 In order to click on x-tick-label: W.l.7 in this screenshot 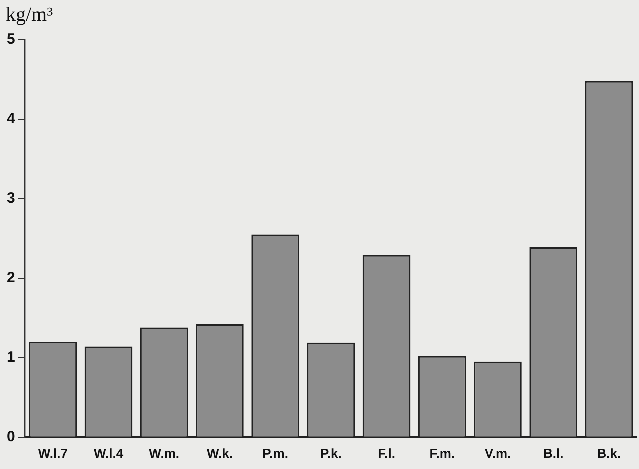, I will do `click(53, 453)`.